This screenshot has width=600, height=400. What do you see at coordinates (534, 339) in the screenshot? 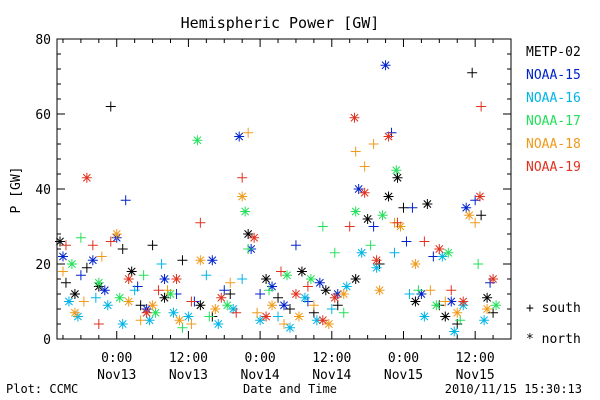
I see `north-marker-symbol: *` at bounding box center [534, 339].